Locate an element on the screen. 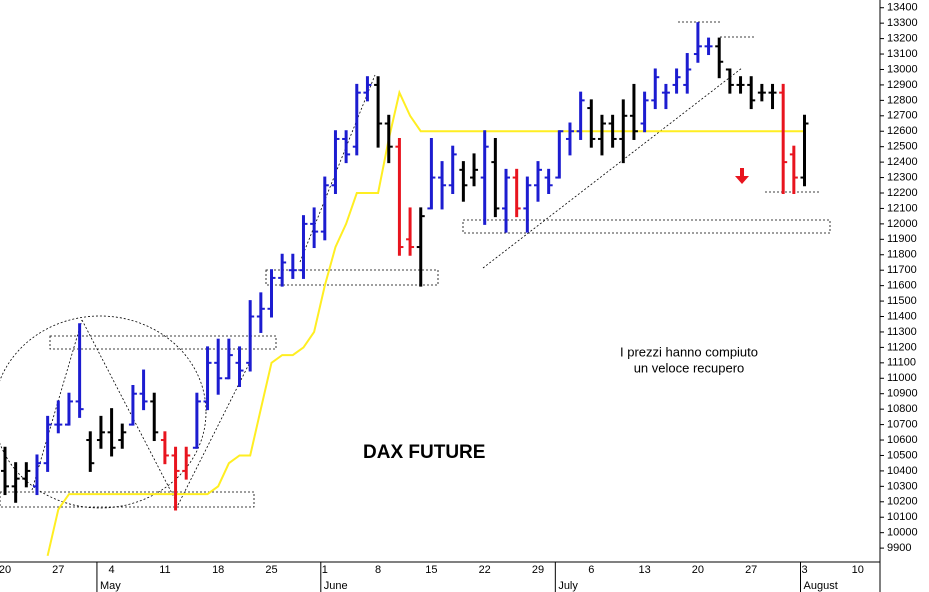 This screenshot has width=929, height=592. y-tick-label: 12400 is located at coordinates (902, 162).